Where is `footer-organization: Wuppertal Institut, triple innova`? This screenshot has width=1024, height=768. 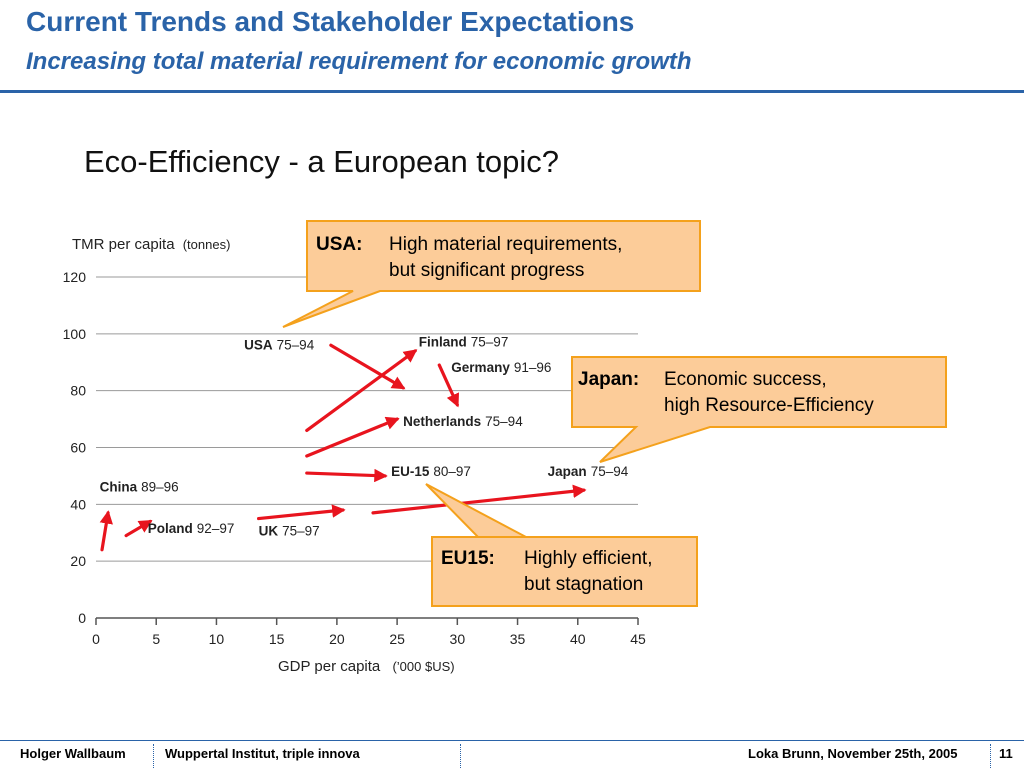
footer-organization: Wuppertal Institut, triple innova is located at coordinates (262, 753).